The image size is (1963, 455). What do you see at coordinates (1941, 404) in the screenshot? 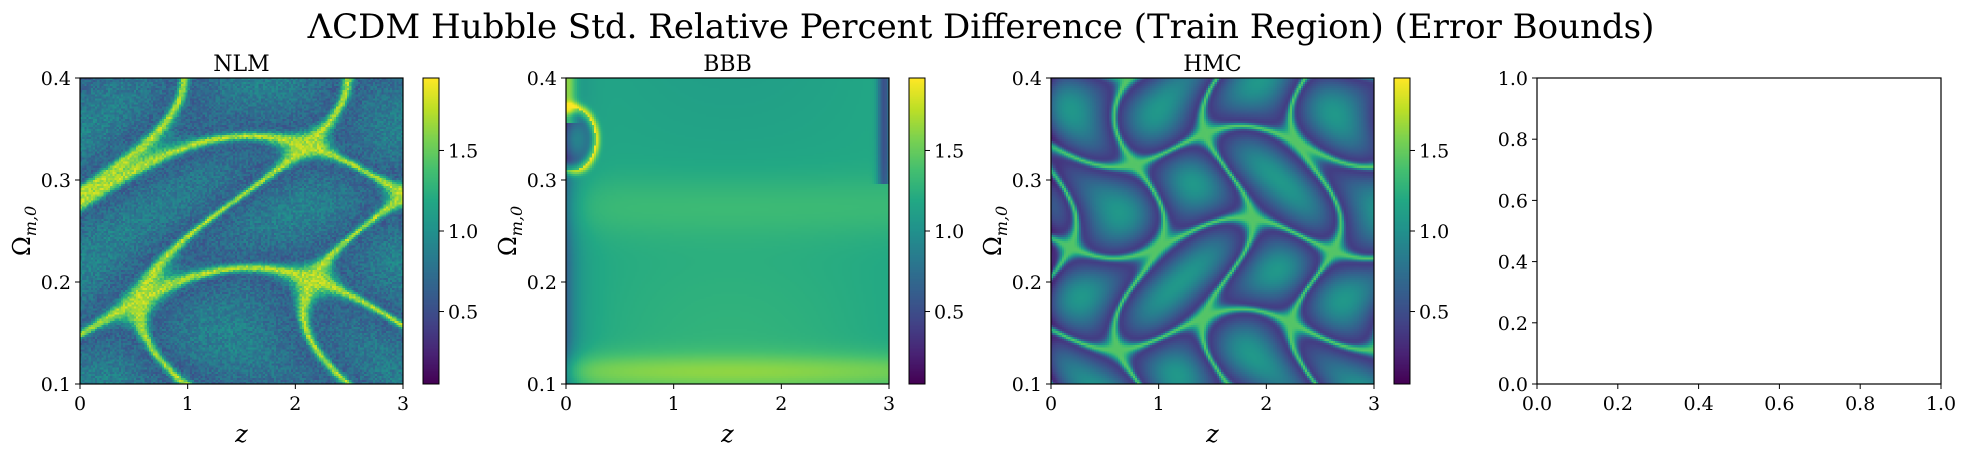
I see `x-tick-label: 1.0` at bounding box center [1941, 404].